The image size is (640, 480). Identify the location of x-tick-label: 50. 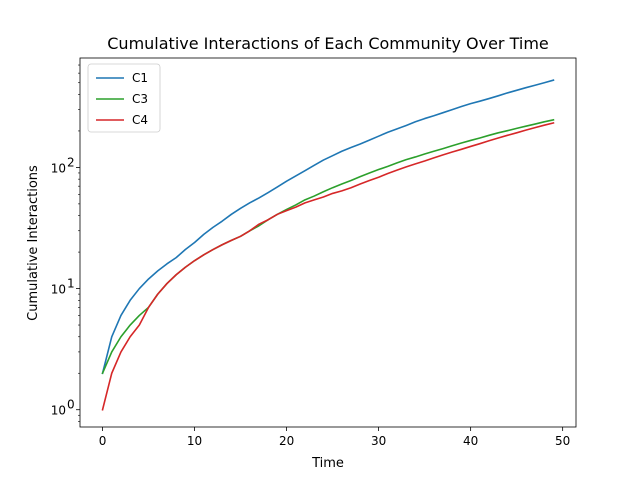
(562, 441).